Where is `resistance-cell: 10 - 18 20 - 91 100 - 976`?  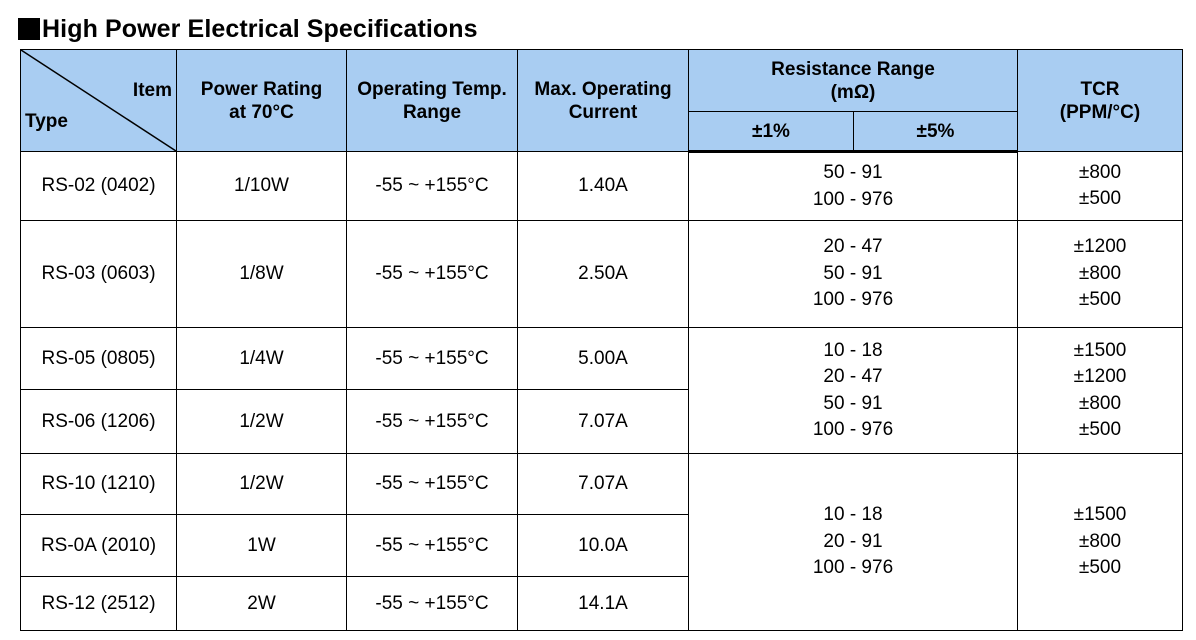
resistance-cell: 10 - 18 20 - 91 100 - 976 is located at coordinates (853, 542).